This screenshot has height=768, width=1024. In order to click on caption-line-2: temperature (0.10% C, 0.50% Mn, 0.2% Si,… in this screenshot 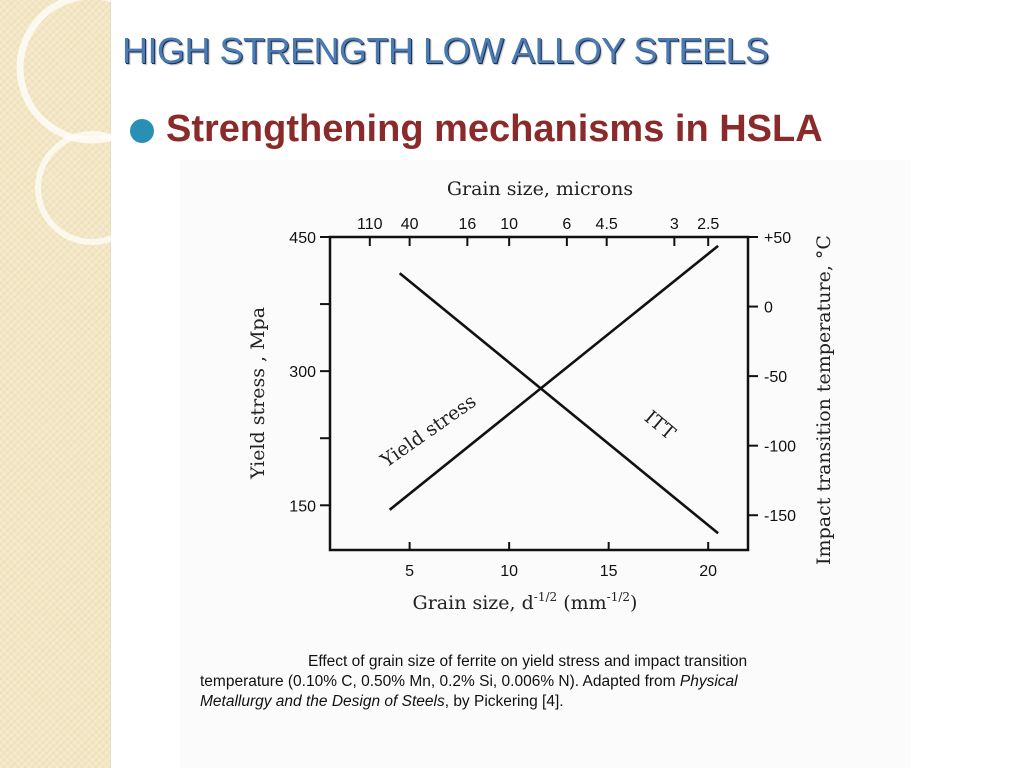, I will do `click(550, 682)`.